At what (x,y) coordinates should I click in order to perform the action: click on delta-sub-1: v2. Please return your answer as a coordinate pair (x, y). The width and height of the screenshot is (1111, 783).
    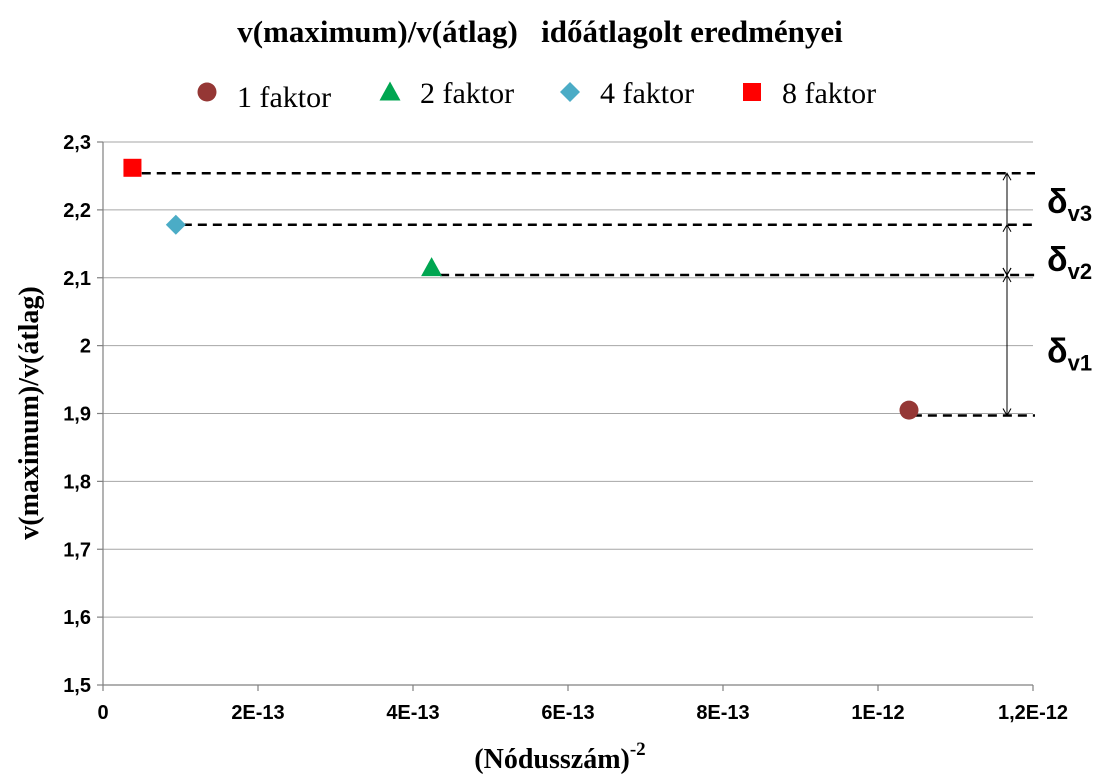
    Looking at the image, I should click on (1080, 271).